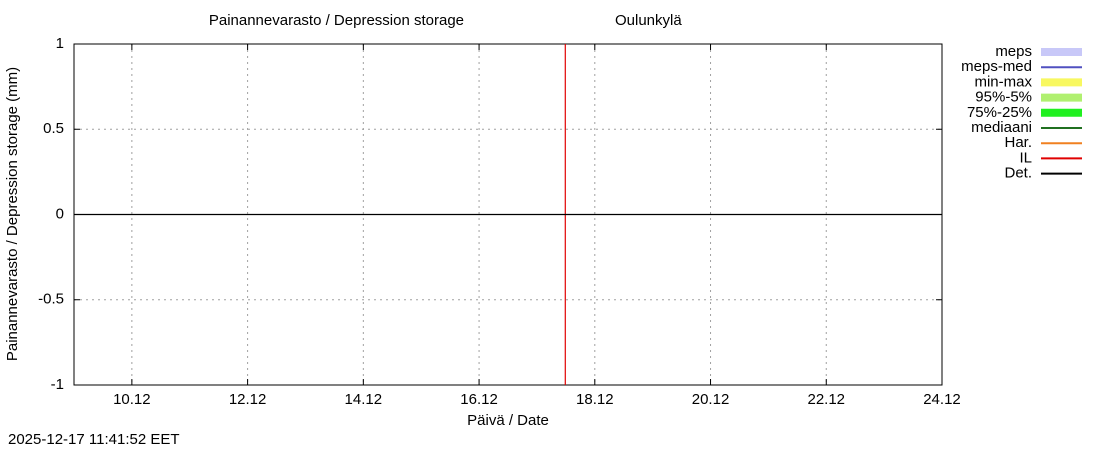 This screenshot has width=1100, height=450. I want to click on legend-label: Har., so click(1018, 142).